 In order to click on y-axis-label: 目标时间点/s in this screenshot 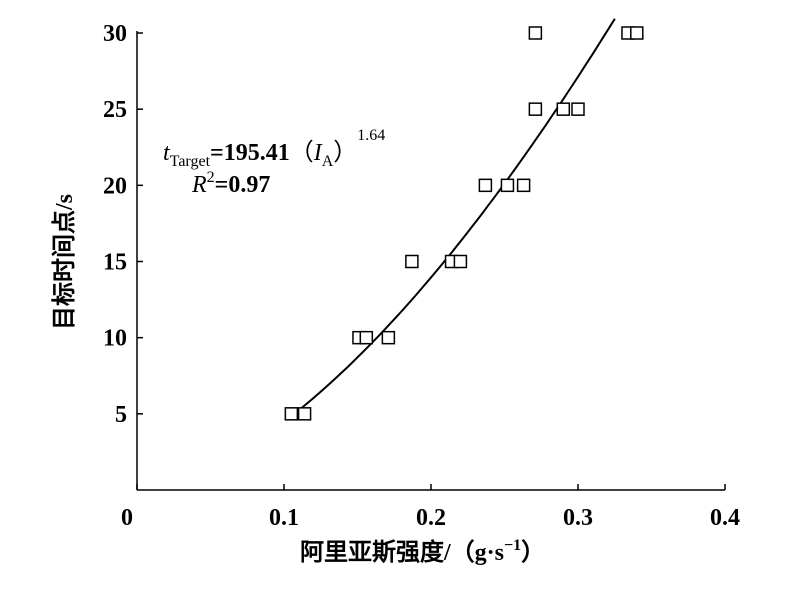, I will do `click(64, 262)`.